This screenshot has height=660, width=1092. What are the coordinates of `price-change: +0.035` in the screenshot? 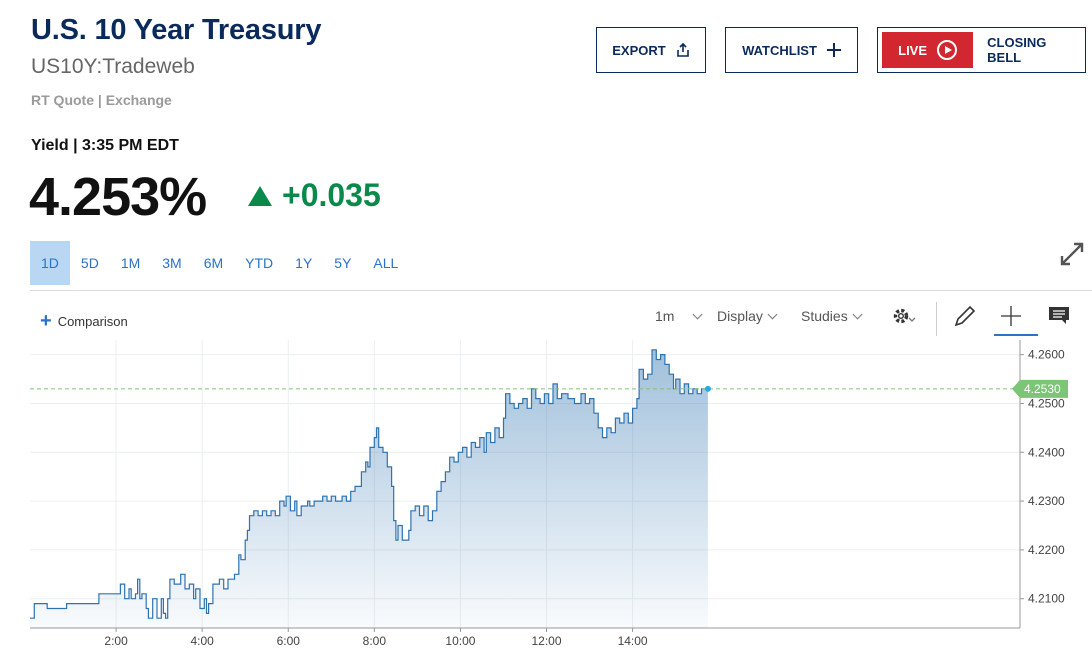 It's located at (314, 195).